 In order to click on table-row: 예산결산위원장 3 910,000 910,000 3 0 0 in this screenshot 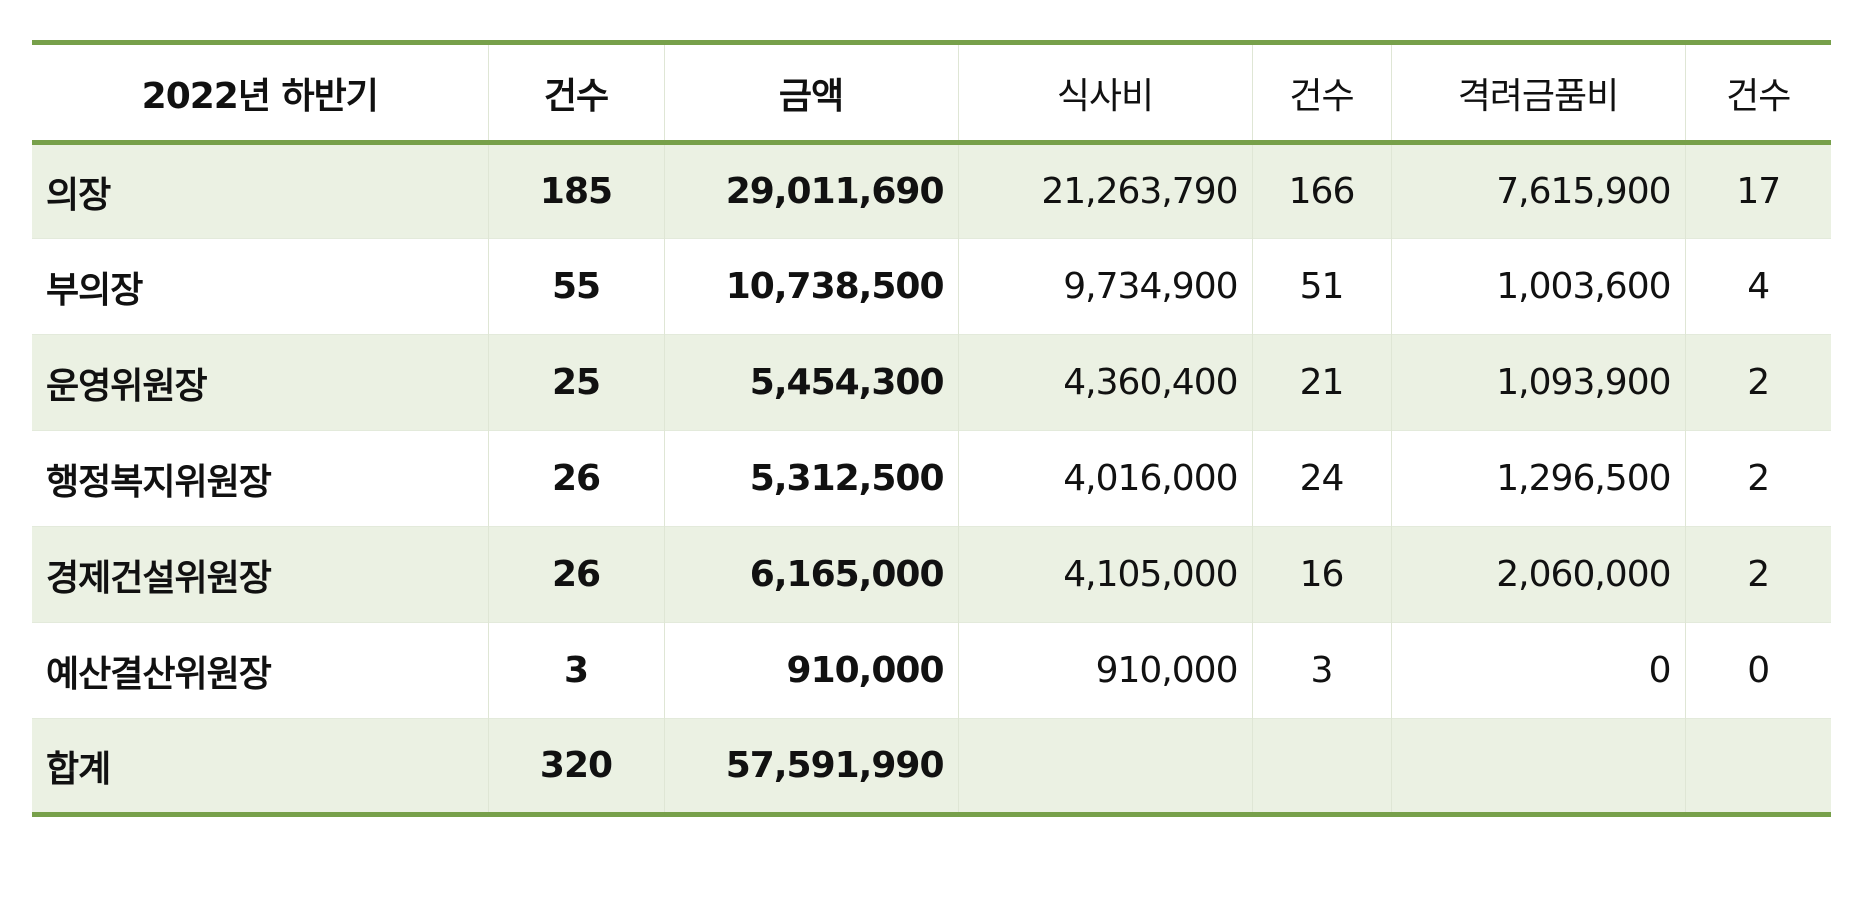, I will do `click(931, 670)`.